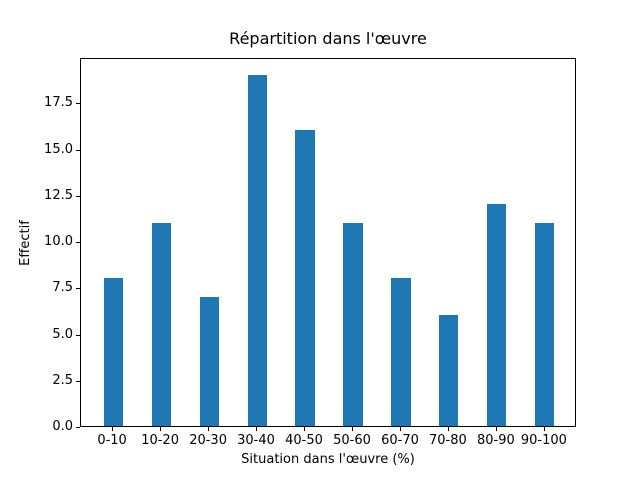 Image resolution: width=640 pixels, height=480 pixels. Describe the element at coordinates (58, 149) in the screenshot. I see `y-tick-label: 15.0` at that location.